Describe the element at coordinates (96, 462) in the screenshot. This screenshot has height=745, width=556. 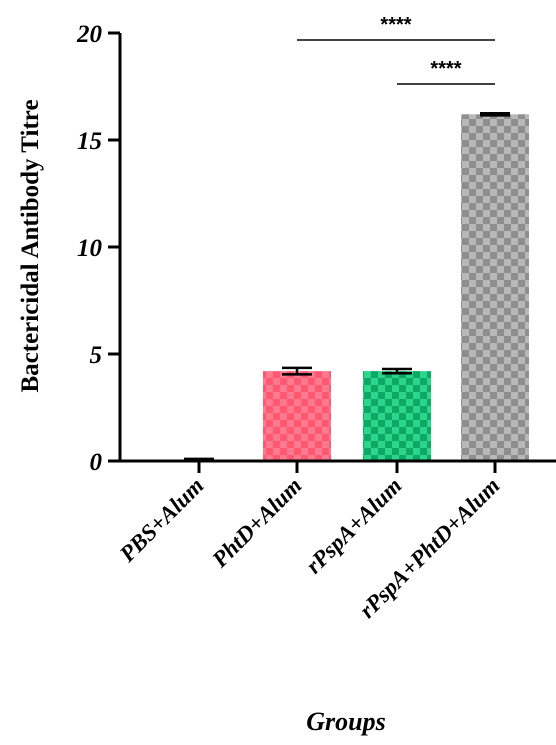
I see `y-tick-label-0: 0` at that location.